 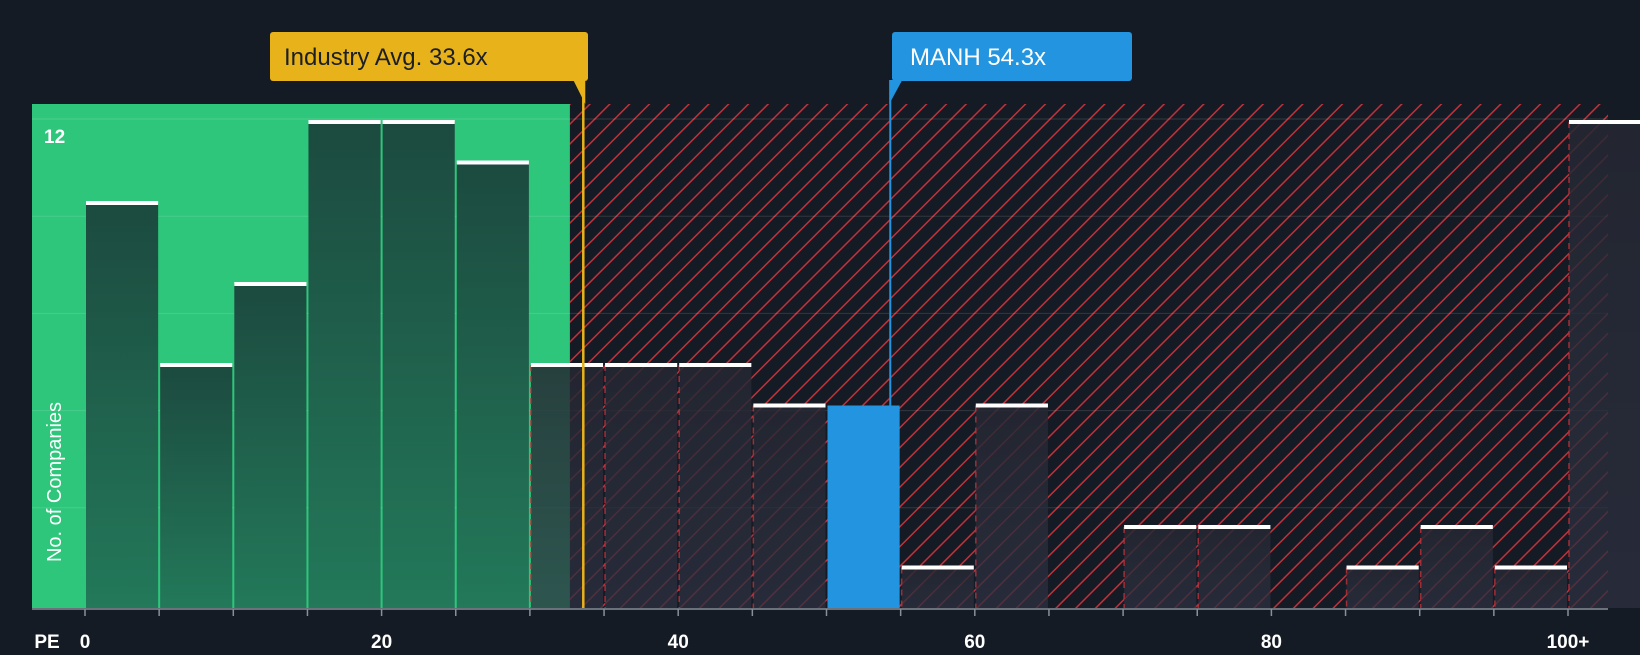 What do you see at coordinates (55, 482) in the screenshot?
I see `y-axis-title: No. of Companies` at bounding box center [55, 482].